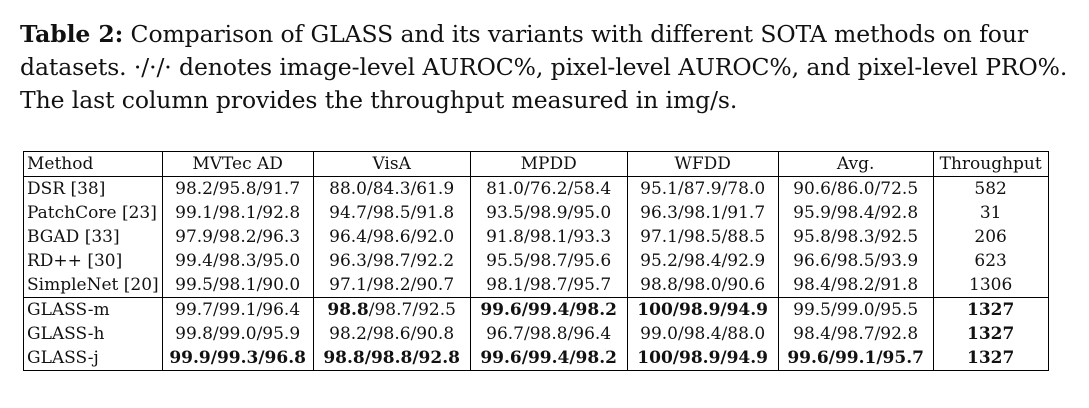 This screenshot has width=1089, height=408. I want to click on cell-avg: 99.5/99.0/95.5, so click(855, 309).